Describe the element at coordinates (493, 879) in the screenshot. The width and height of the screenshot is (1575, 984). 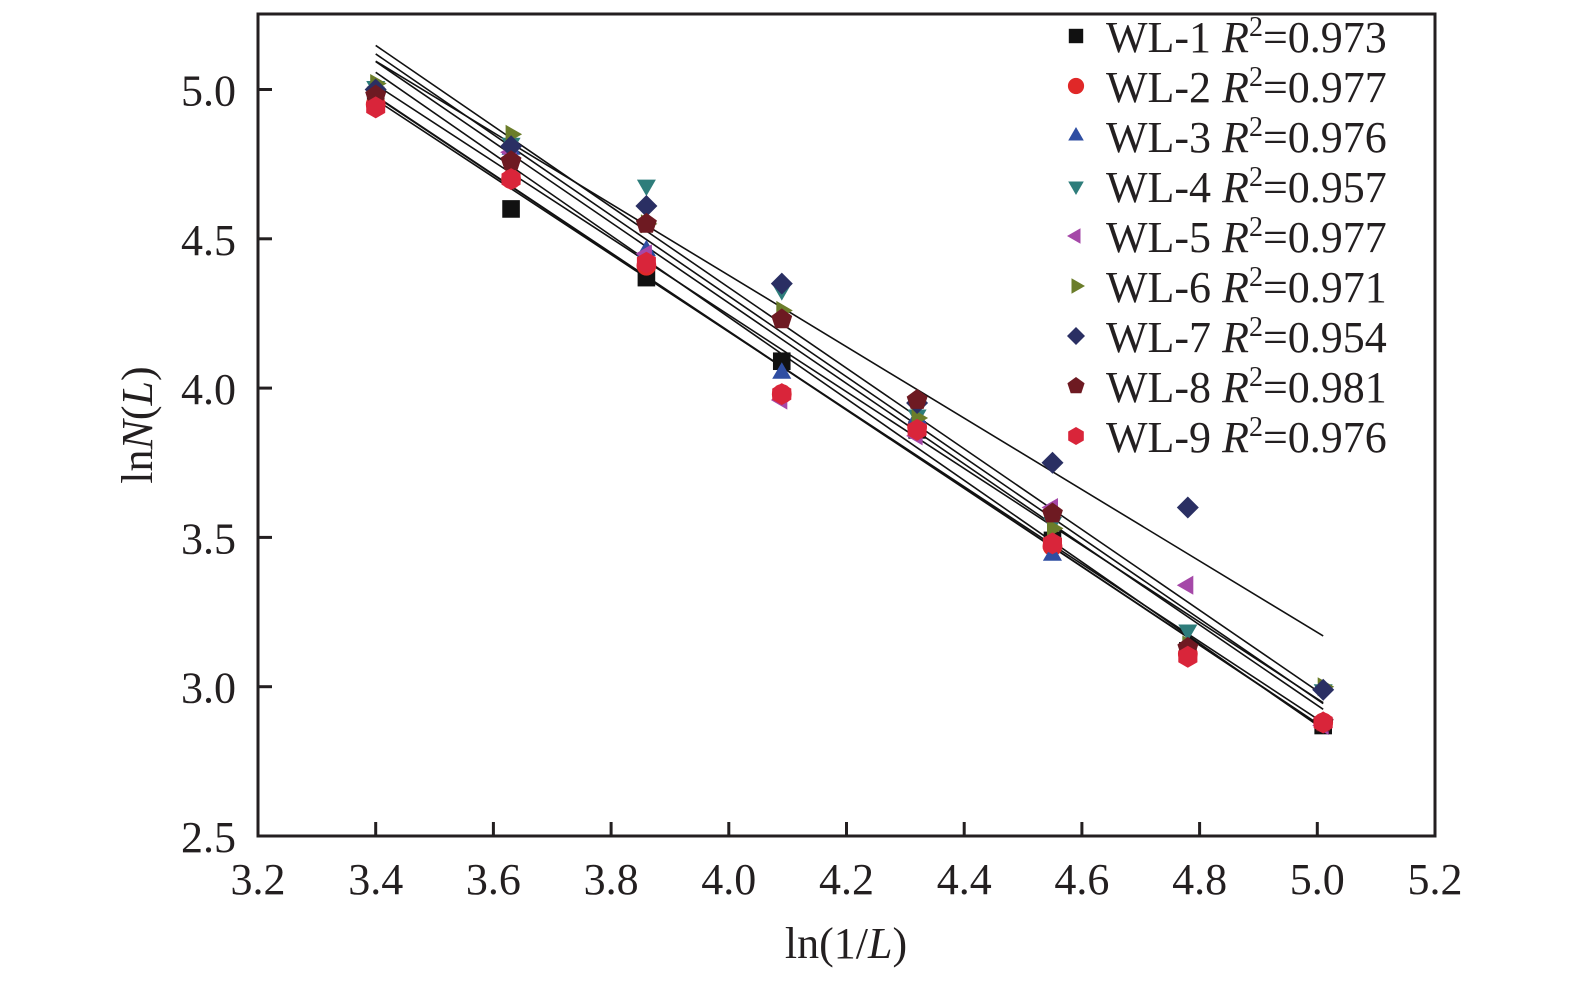
I see `x-tick-label: 3.6` at that location.